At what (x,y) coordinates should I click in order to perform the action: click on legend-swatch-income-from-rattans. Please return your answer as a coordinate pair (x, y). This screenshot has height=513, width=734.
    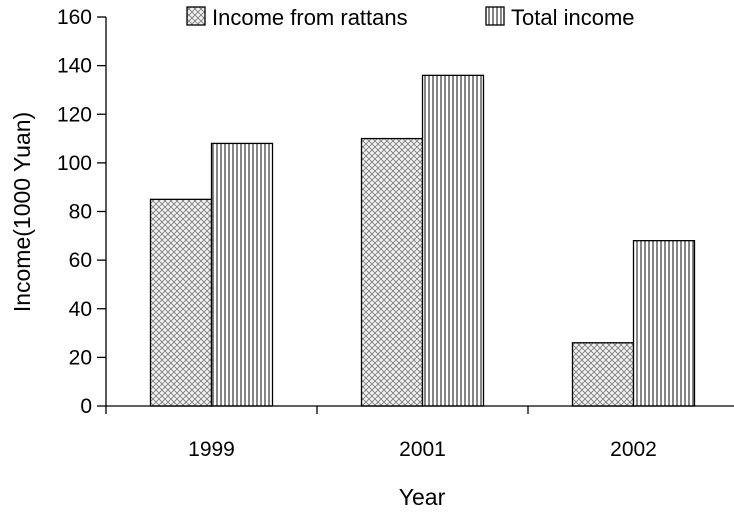
    Looking at the image, I should click on (196, 16).